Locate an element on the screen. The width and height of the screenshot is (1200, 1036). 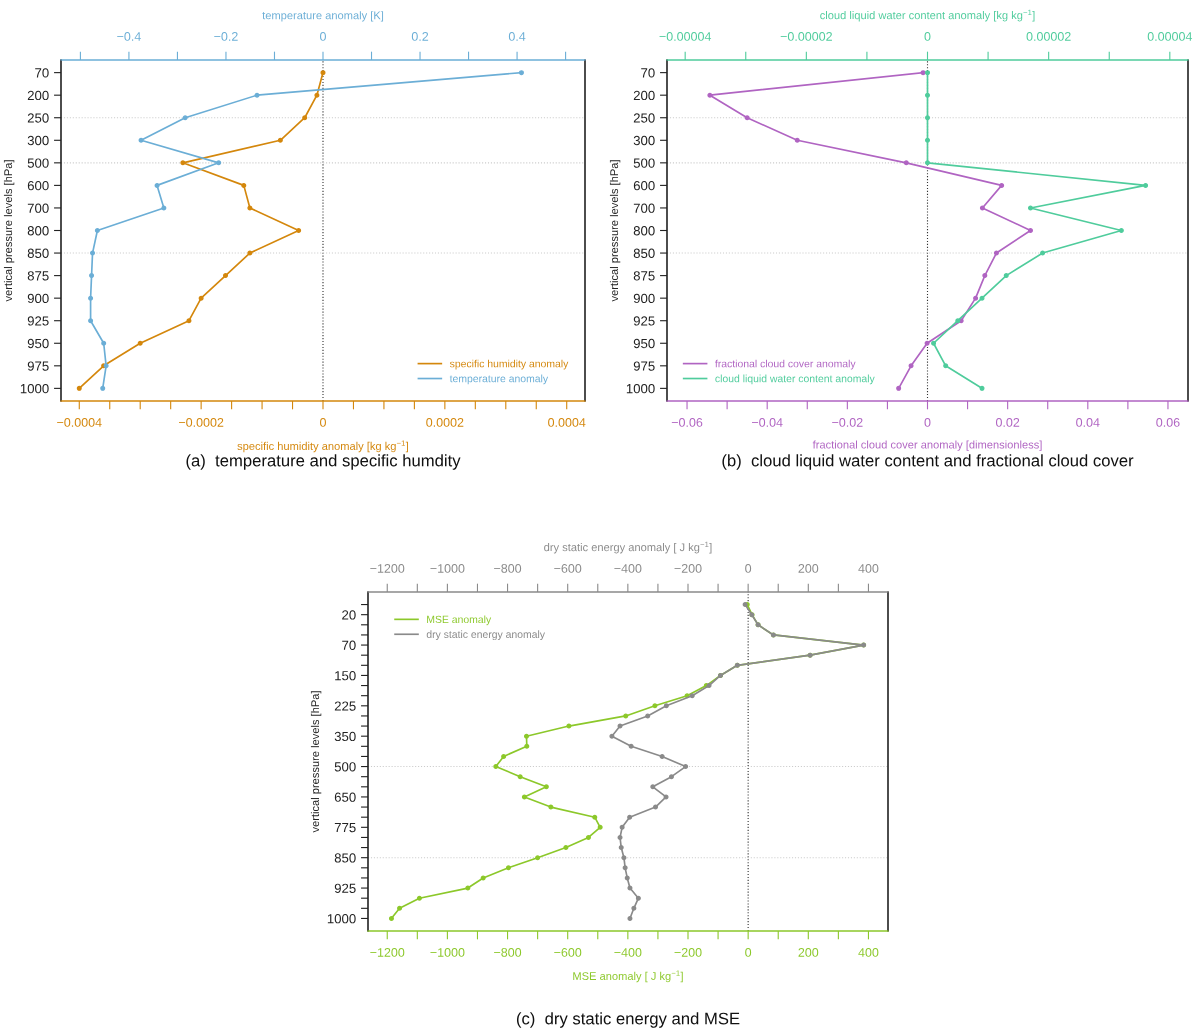
x2-axis-title: cloud liquid water content anomaly [kg kg$^{−1}$] is located at coordinates (927, 15).